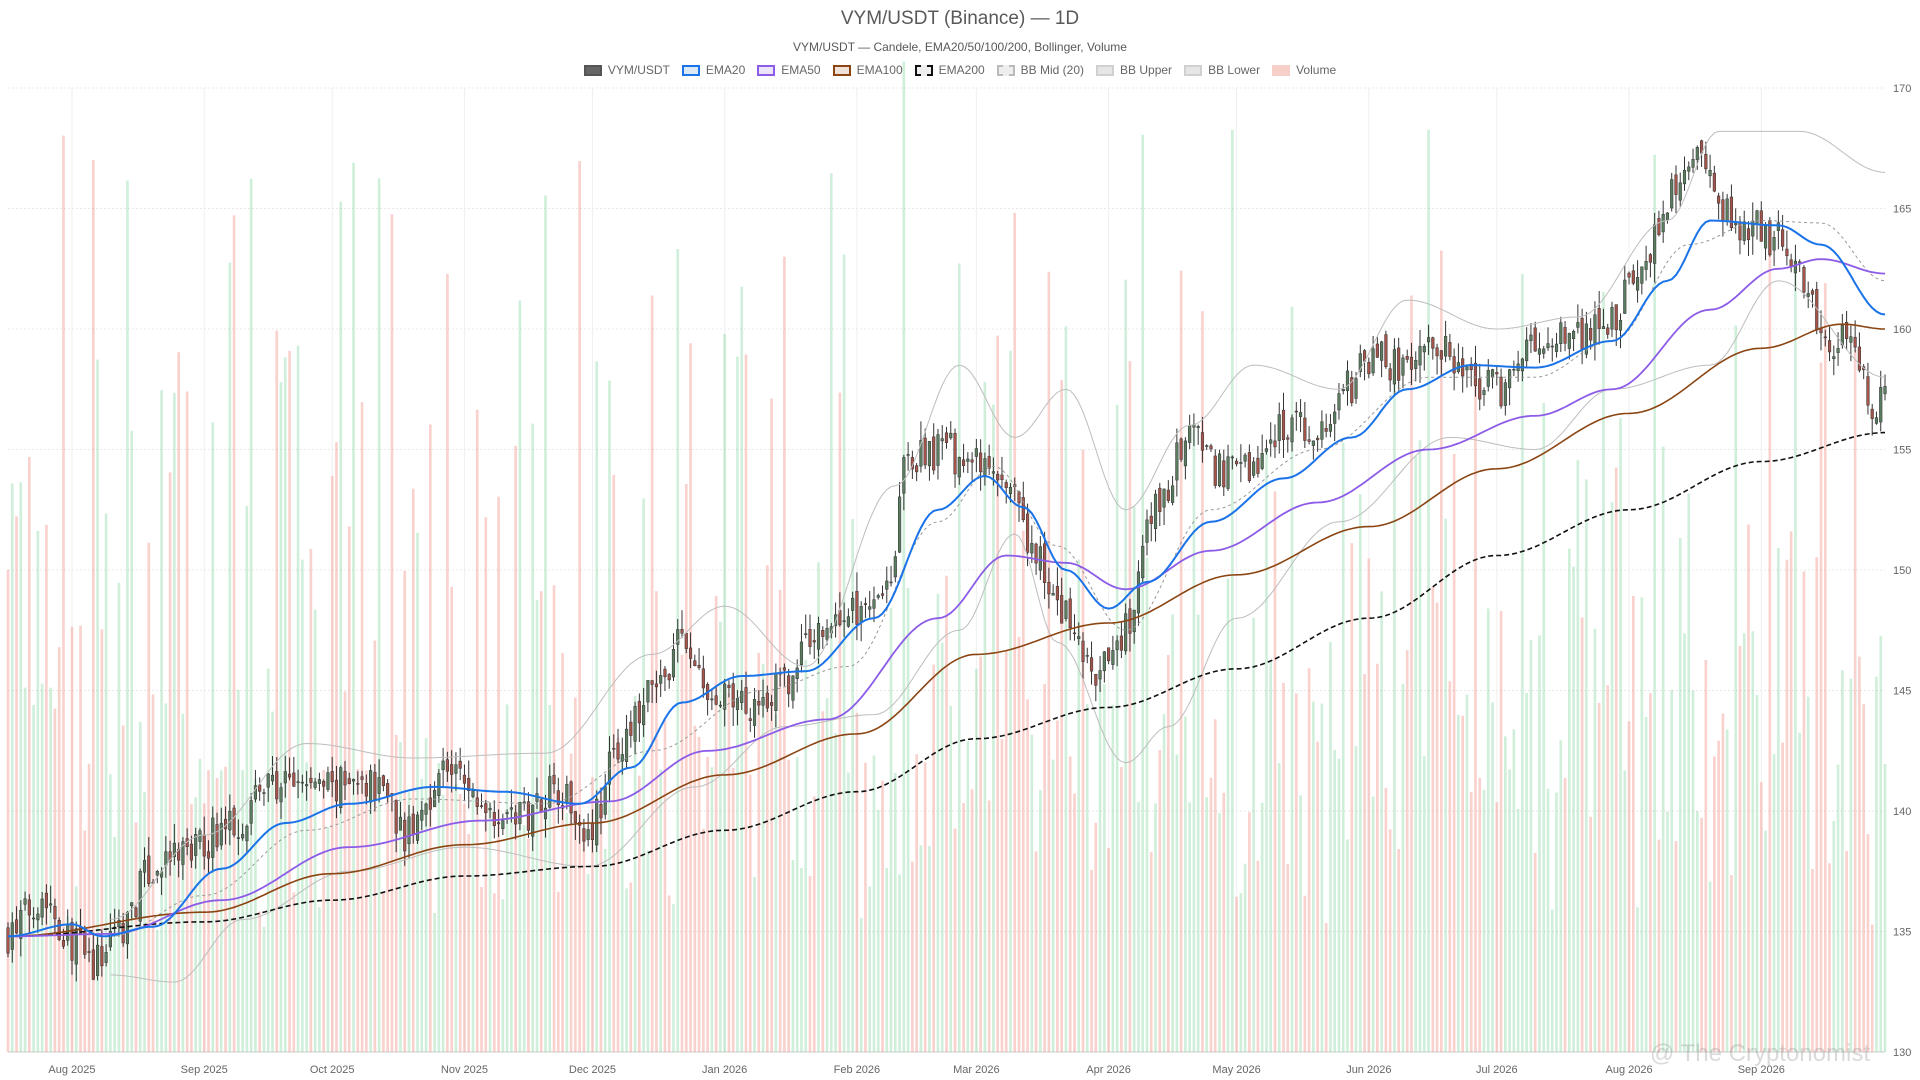  Describe the element at coordinates (867, 70) in the screenshot. I see `legend-item: EMA100` at that location.